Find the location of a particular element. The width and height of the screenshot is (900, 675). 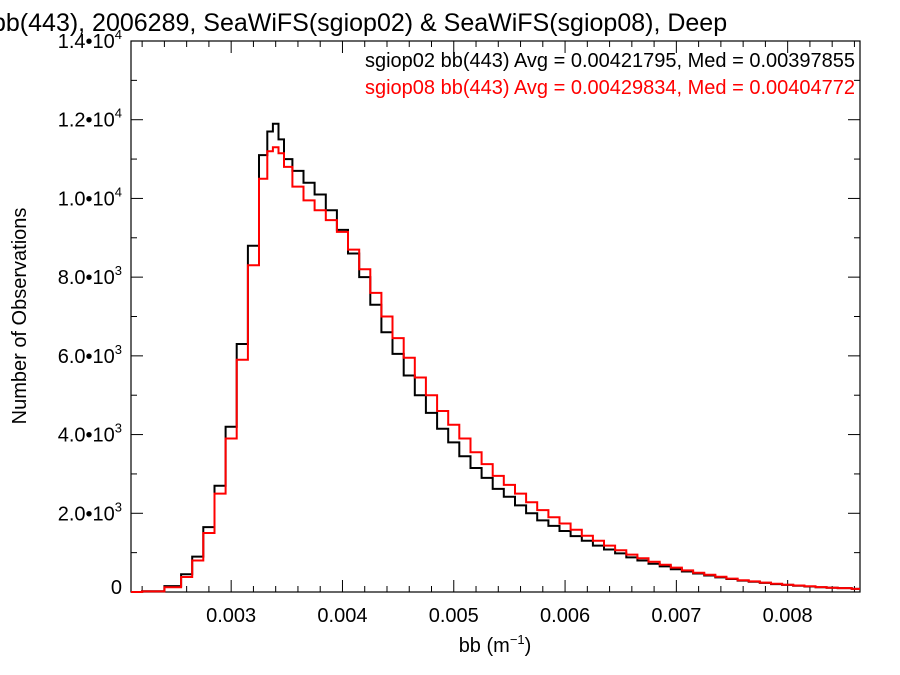

y-tick-label: 8.0•103 is located at coordinates (90, 276).